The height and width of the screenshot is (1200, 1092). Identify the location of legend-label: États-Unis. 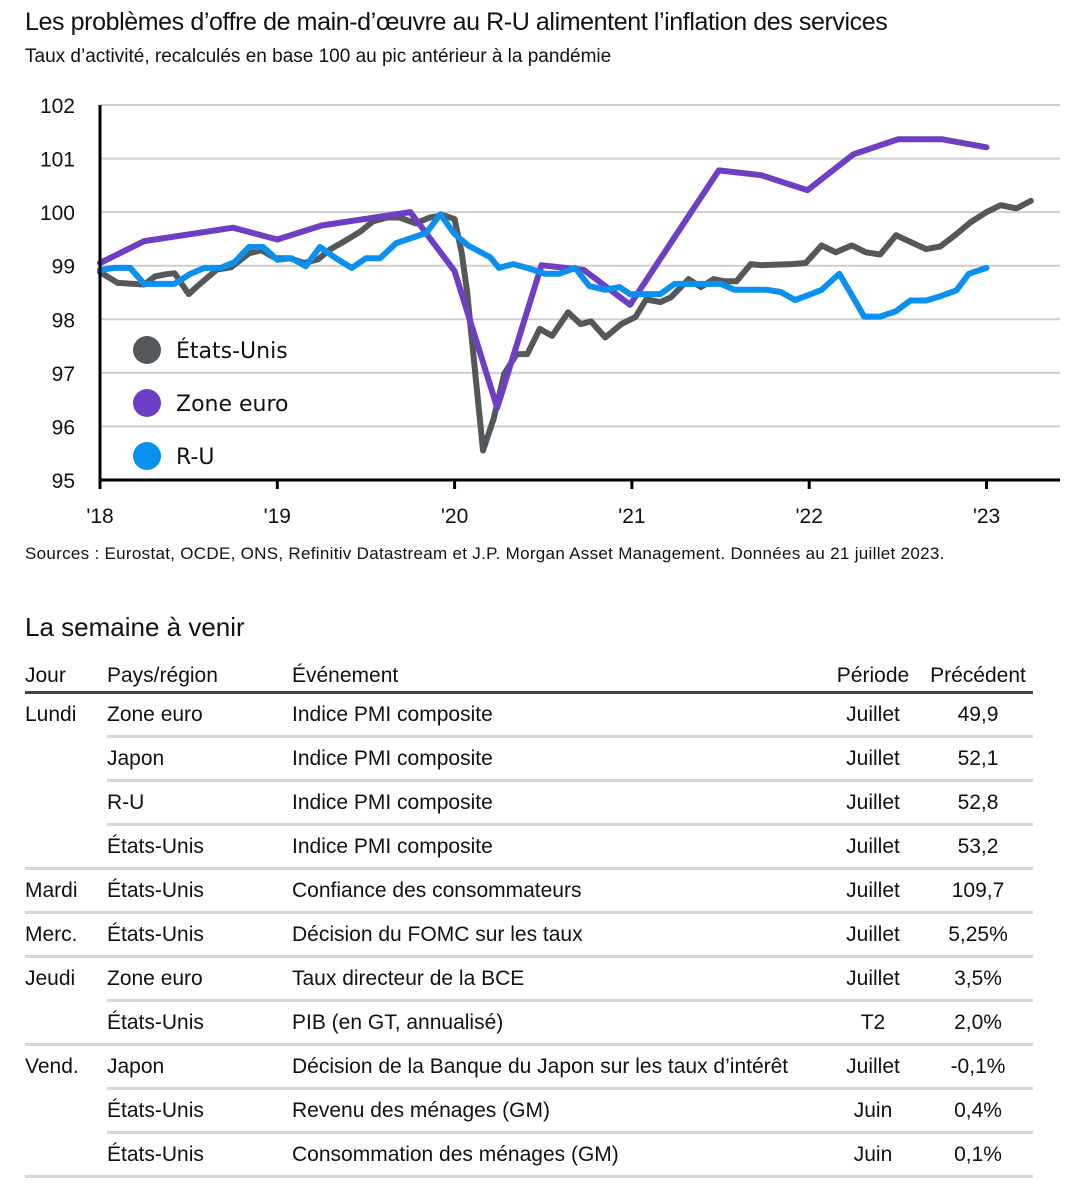
(232, 351).